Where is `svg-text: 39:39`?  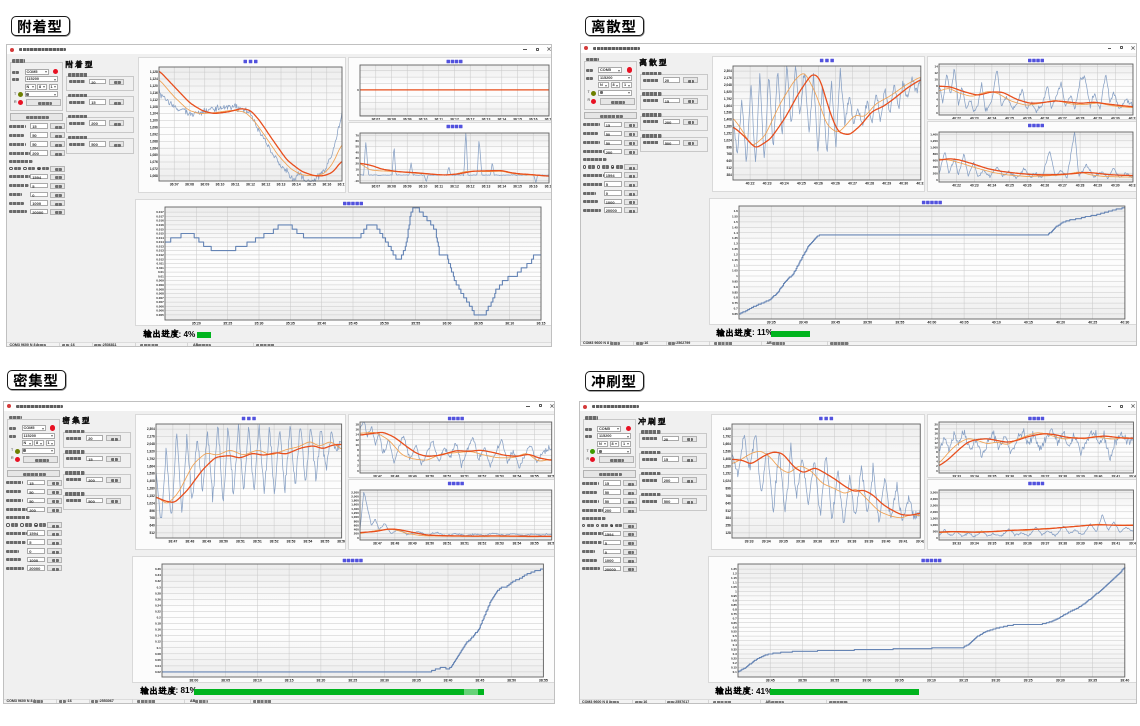
svg-text: 39:39 is located at coordinates (868, 542).